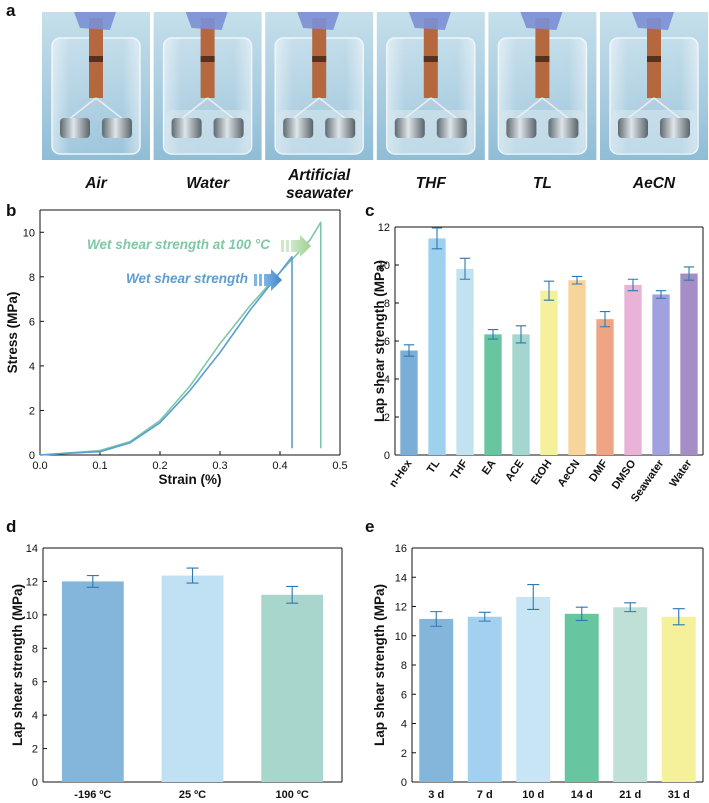 The height and width of the screenshot is (803, 709). Describe the element at coordinates (582, 795) in the screenshot. I see `e-x-tick-label: 14 d` at that location.